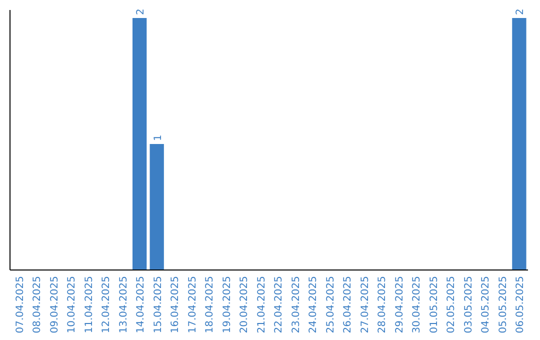 The width and height of the screenshot is (540, 340). Describe the element at coordinates (296, 305) in the screenshot. I see `x-tick-label: 23.04.2025` at that location.